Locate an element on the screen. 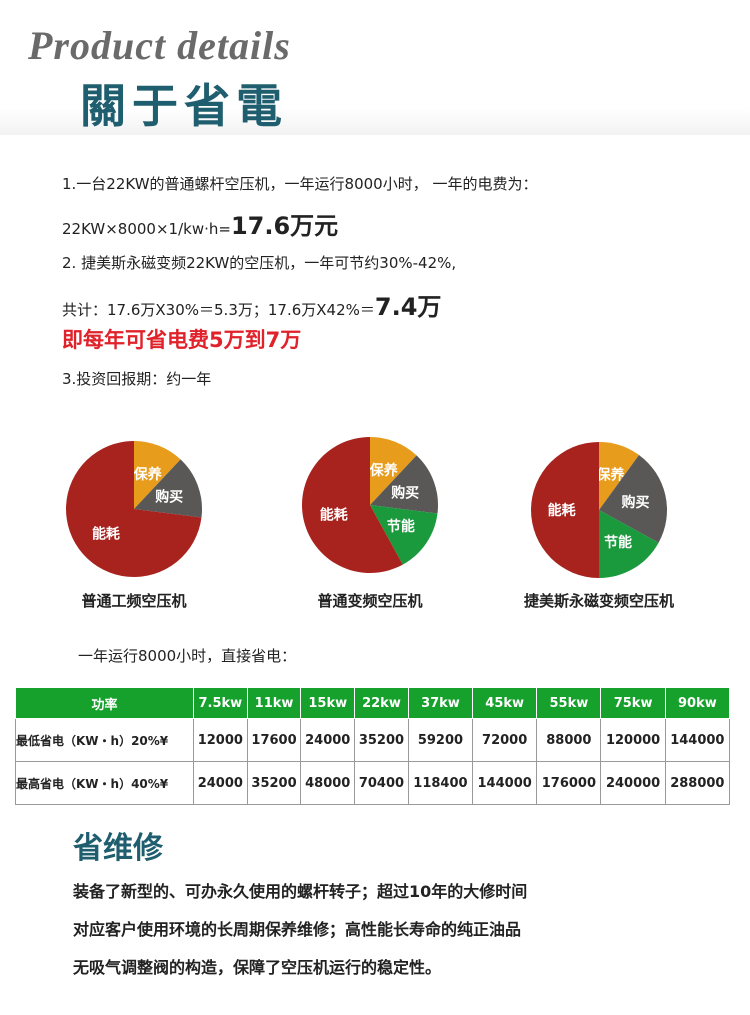 Image resolution: width=750 pixels, height=1015 pixels. row-label: 最高省电（KW・h）40%¥ is located at coordinates (104, 783).